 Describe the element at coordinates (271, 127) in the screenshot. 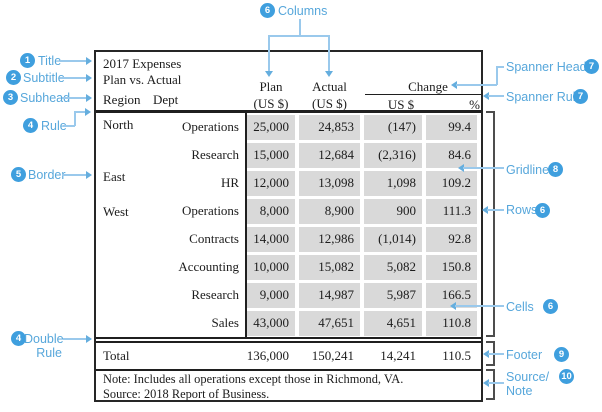

I see `table-cell: 25,000` at that location.